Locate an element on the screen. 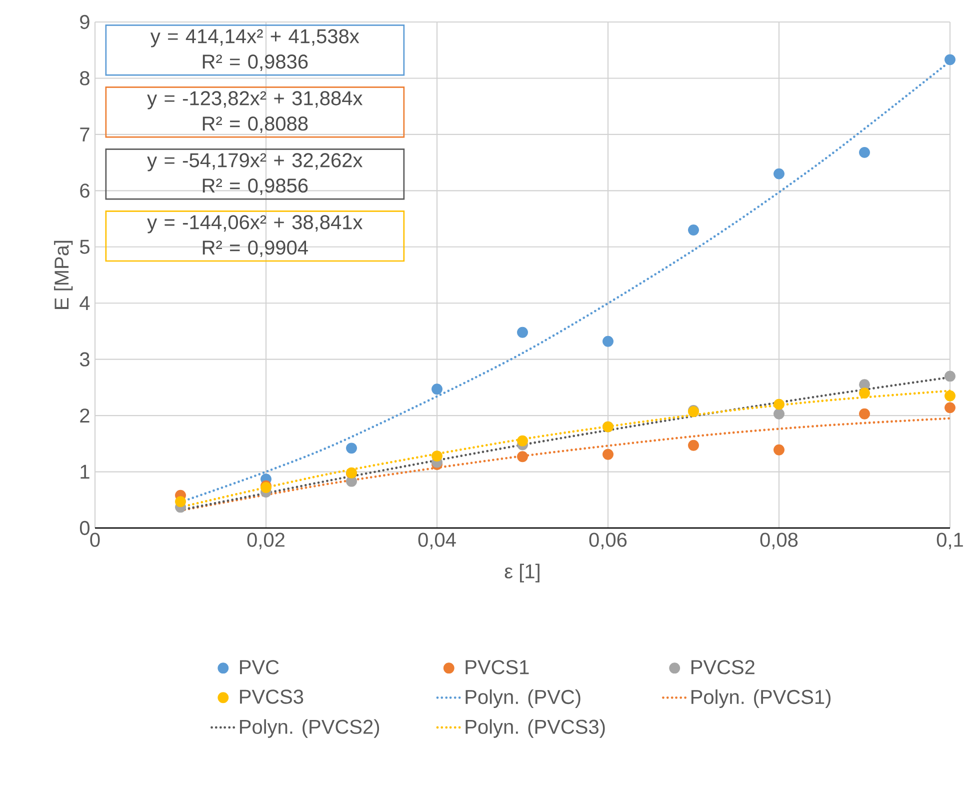 This screenshot has width=976, height=794. annotation: R² = 0,8088 is located at coordinates (255, 125).